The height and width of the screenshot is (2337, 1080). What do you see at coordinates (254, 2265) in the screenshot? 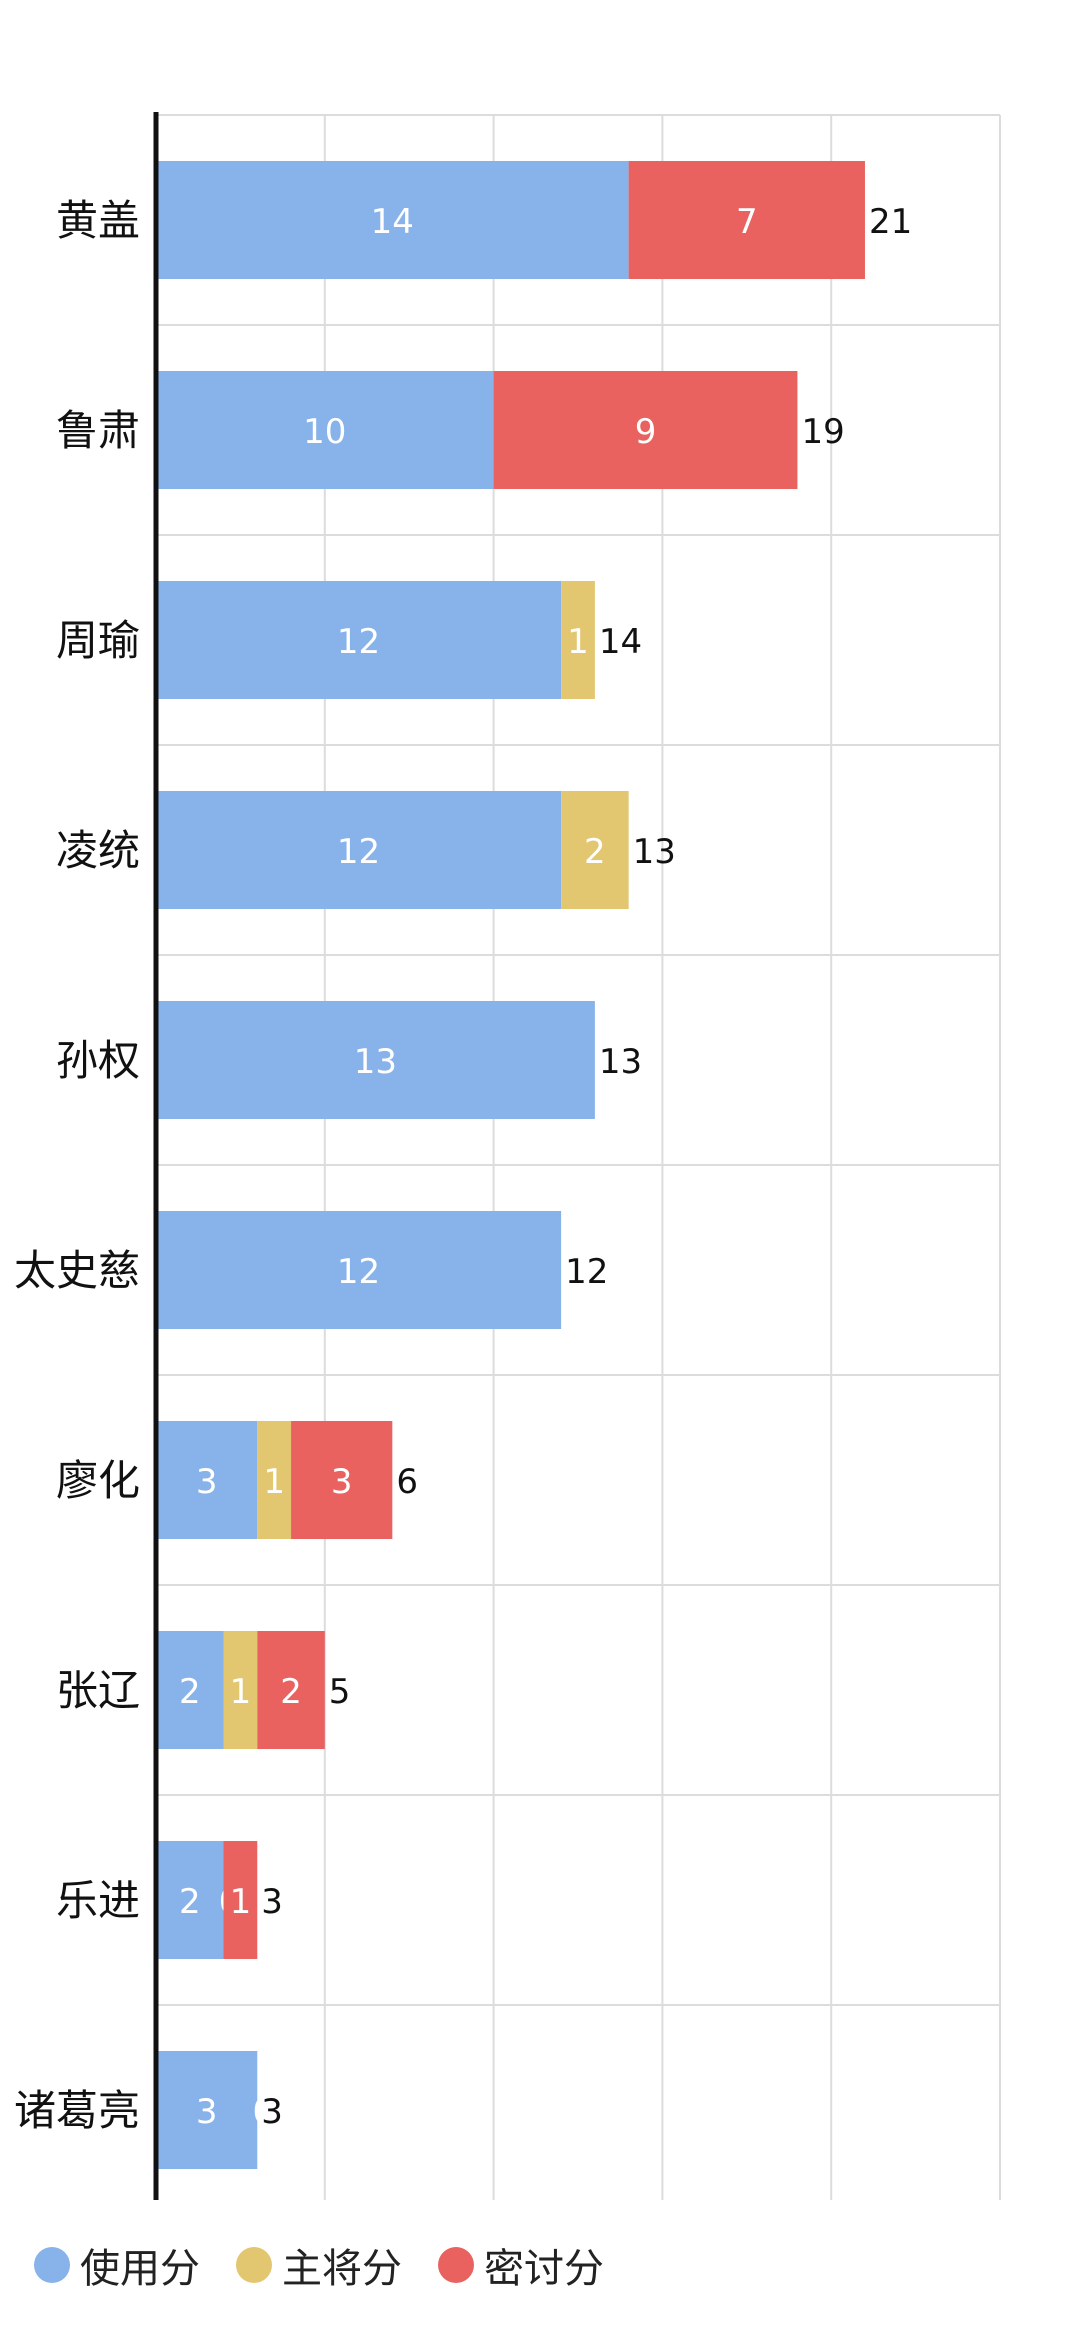
I see `legend-dot-general` at bounding box center [254, 2265].